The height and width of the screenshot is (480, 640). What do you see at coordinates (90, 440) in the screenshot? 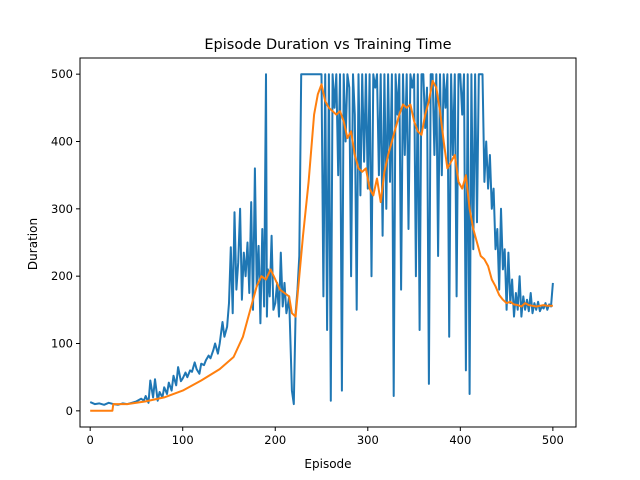
I see `x-tick-label: 0` at bounding box center [90, 440].